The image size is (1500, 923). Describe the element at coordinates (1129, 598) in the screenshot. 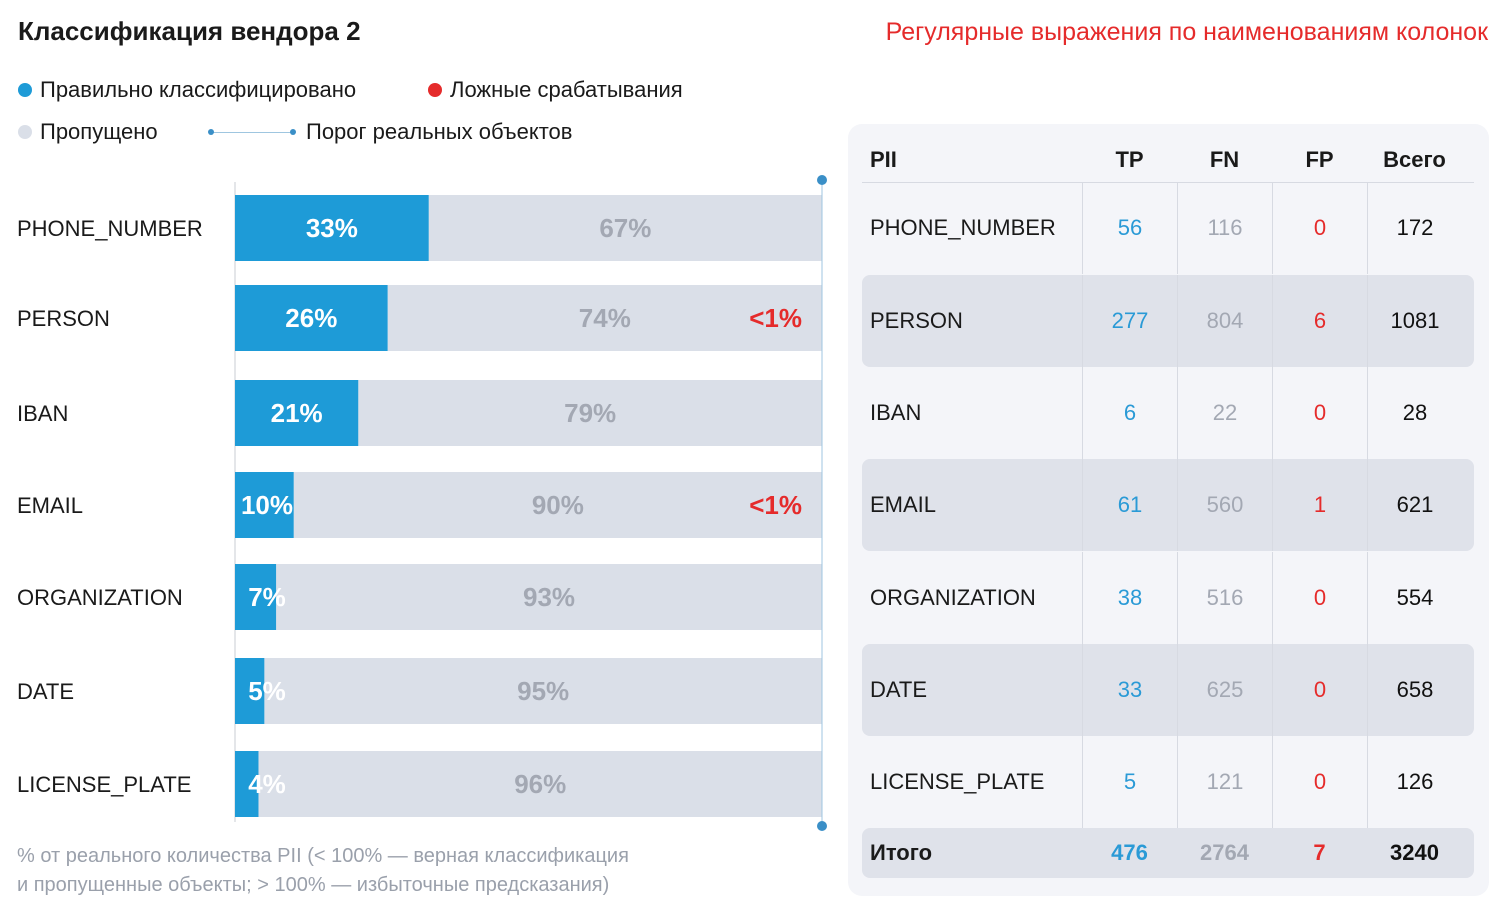

I see `row-tp: 38` at that location.